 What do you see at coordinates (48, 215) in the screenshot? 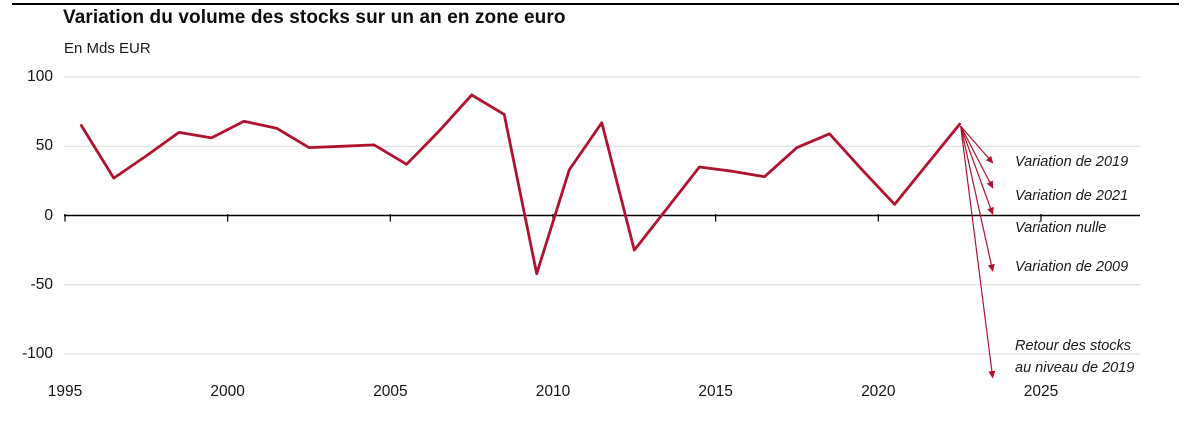
I see `y-tick-label: 0` at bounding box center [48, 215].